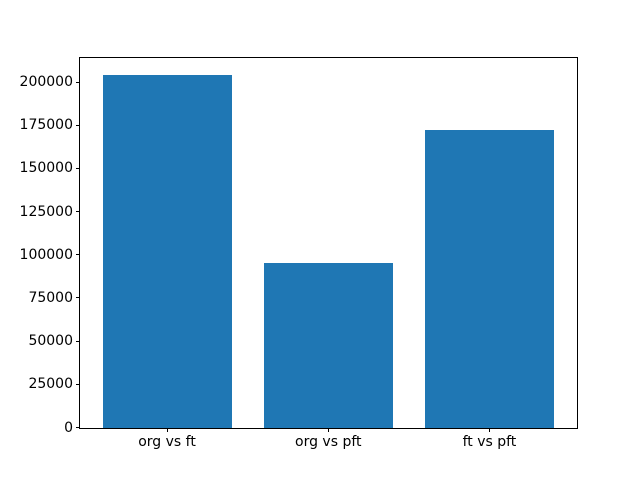  Describe the element at coordinates (46, 125) in the screenshot. I see `y-tick-label: 175000` at that location.